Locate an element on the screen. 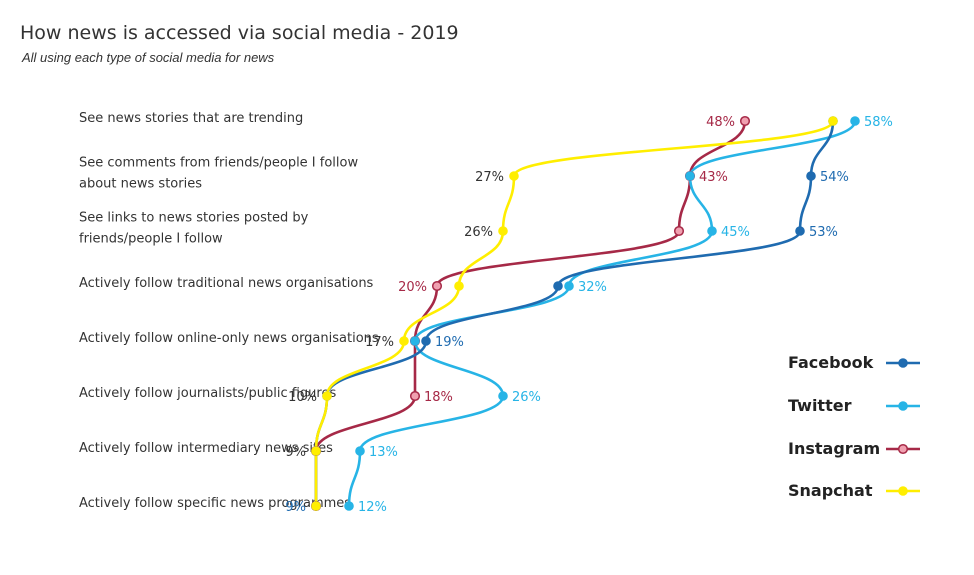  twitter-value-label: 58% is located at coordinates (878, 122).